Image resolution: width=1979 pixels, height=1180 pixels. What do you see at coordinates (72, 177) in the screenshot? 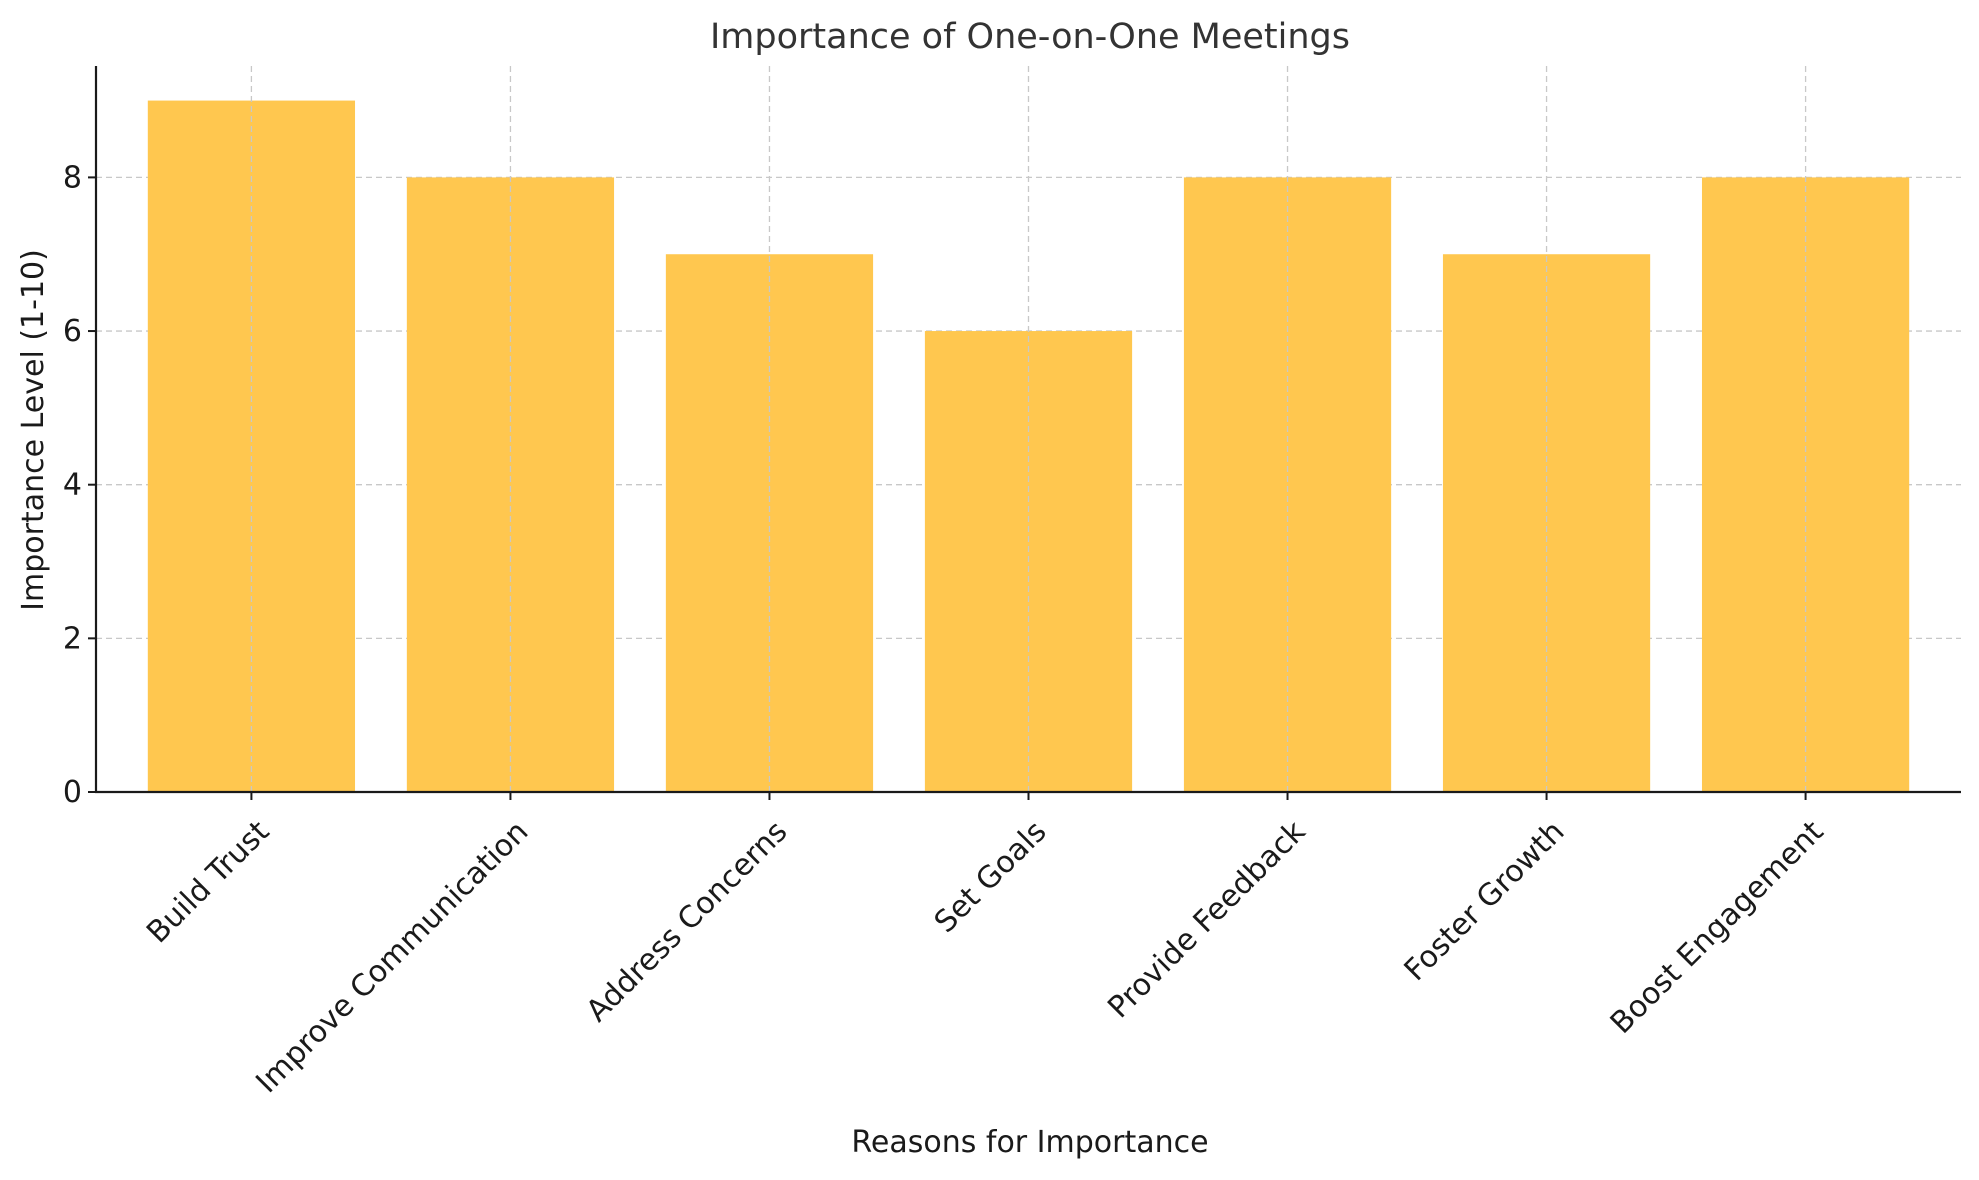
I see `y-tick-label: 8` at bounding box center [72, 177].